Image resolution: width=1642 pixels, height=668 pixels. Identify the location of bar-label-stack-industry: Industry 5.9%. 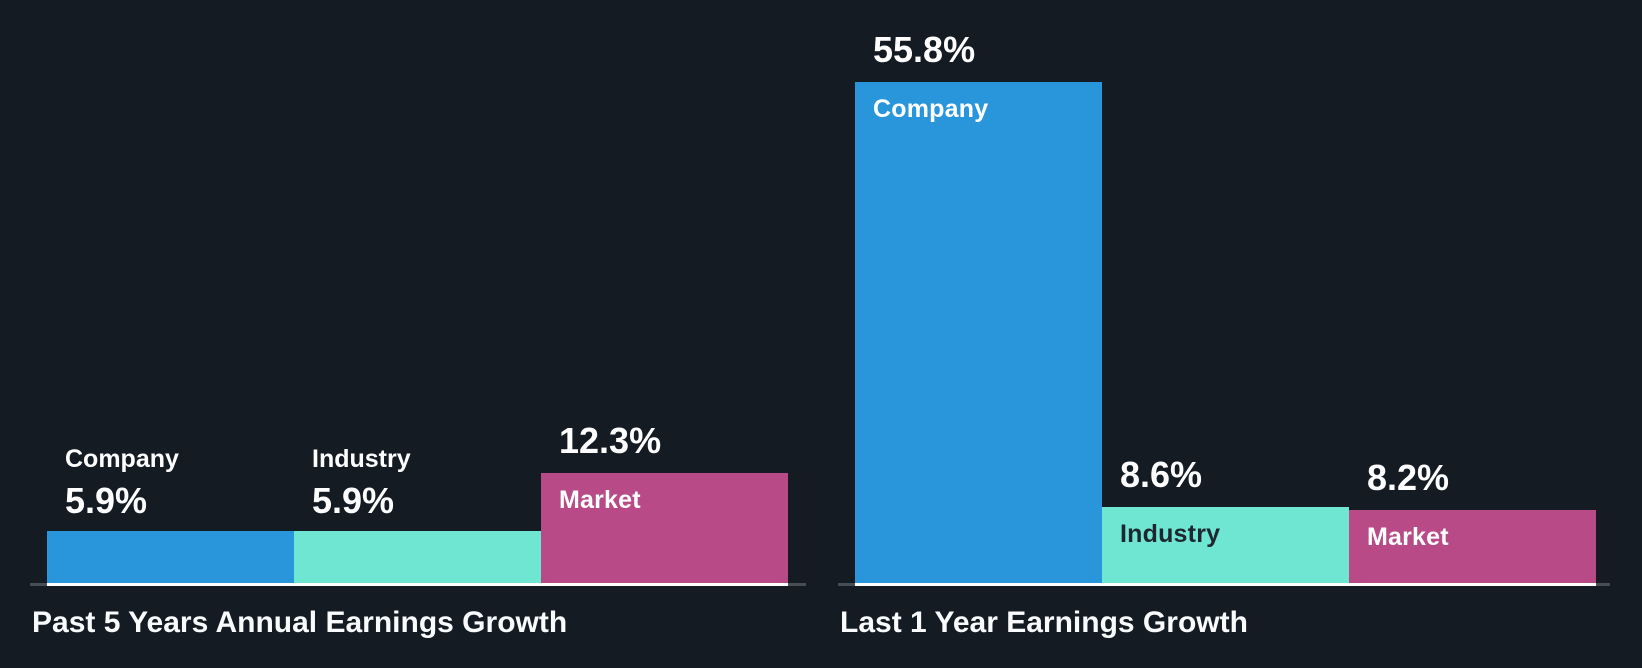
(361, 481).